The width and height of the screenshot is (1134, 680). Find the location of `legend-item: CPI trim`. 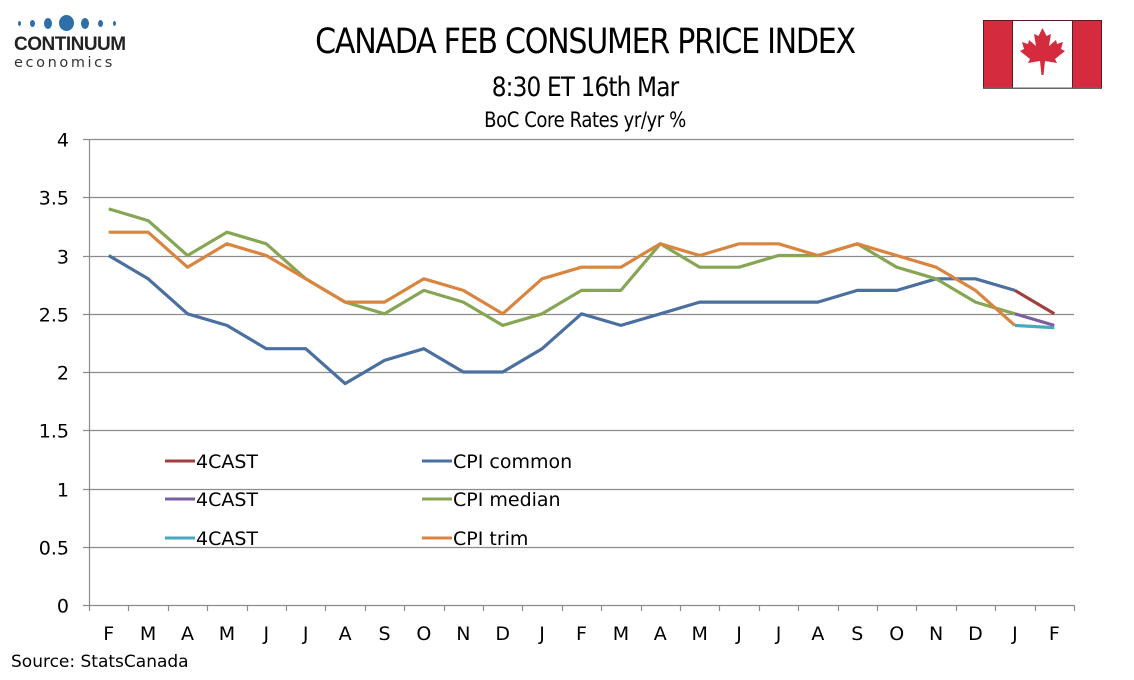

legend-item: CPI trim is located at coordinates (475, 539).